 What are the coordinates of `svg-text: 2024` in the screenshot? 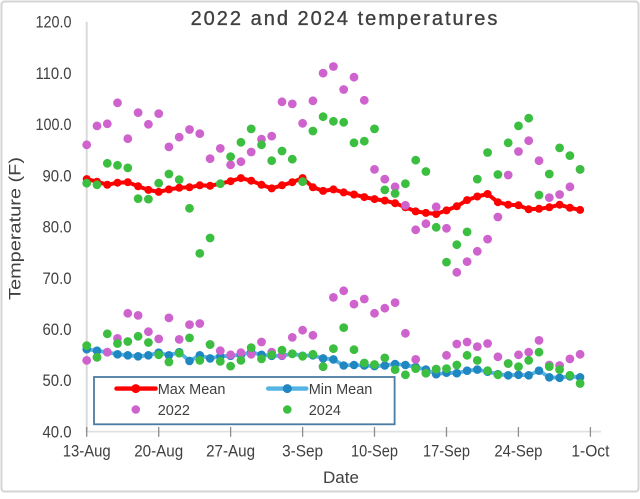 It's located at (325, 411).